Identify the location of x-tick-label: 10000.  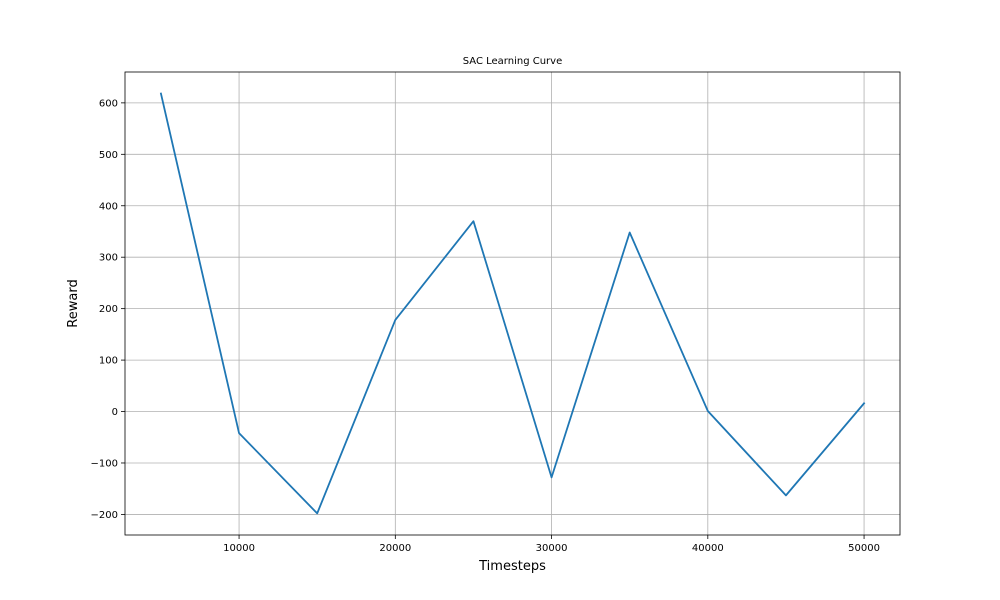
(239, 548).